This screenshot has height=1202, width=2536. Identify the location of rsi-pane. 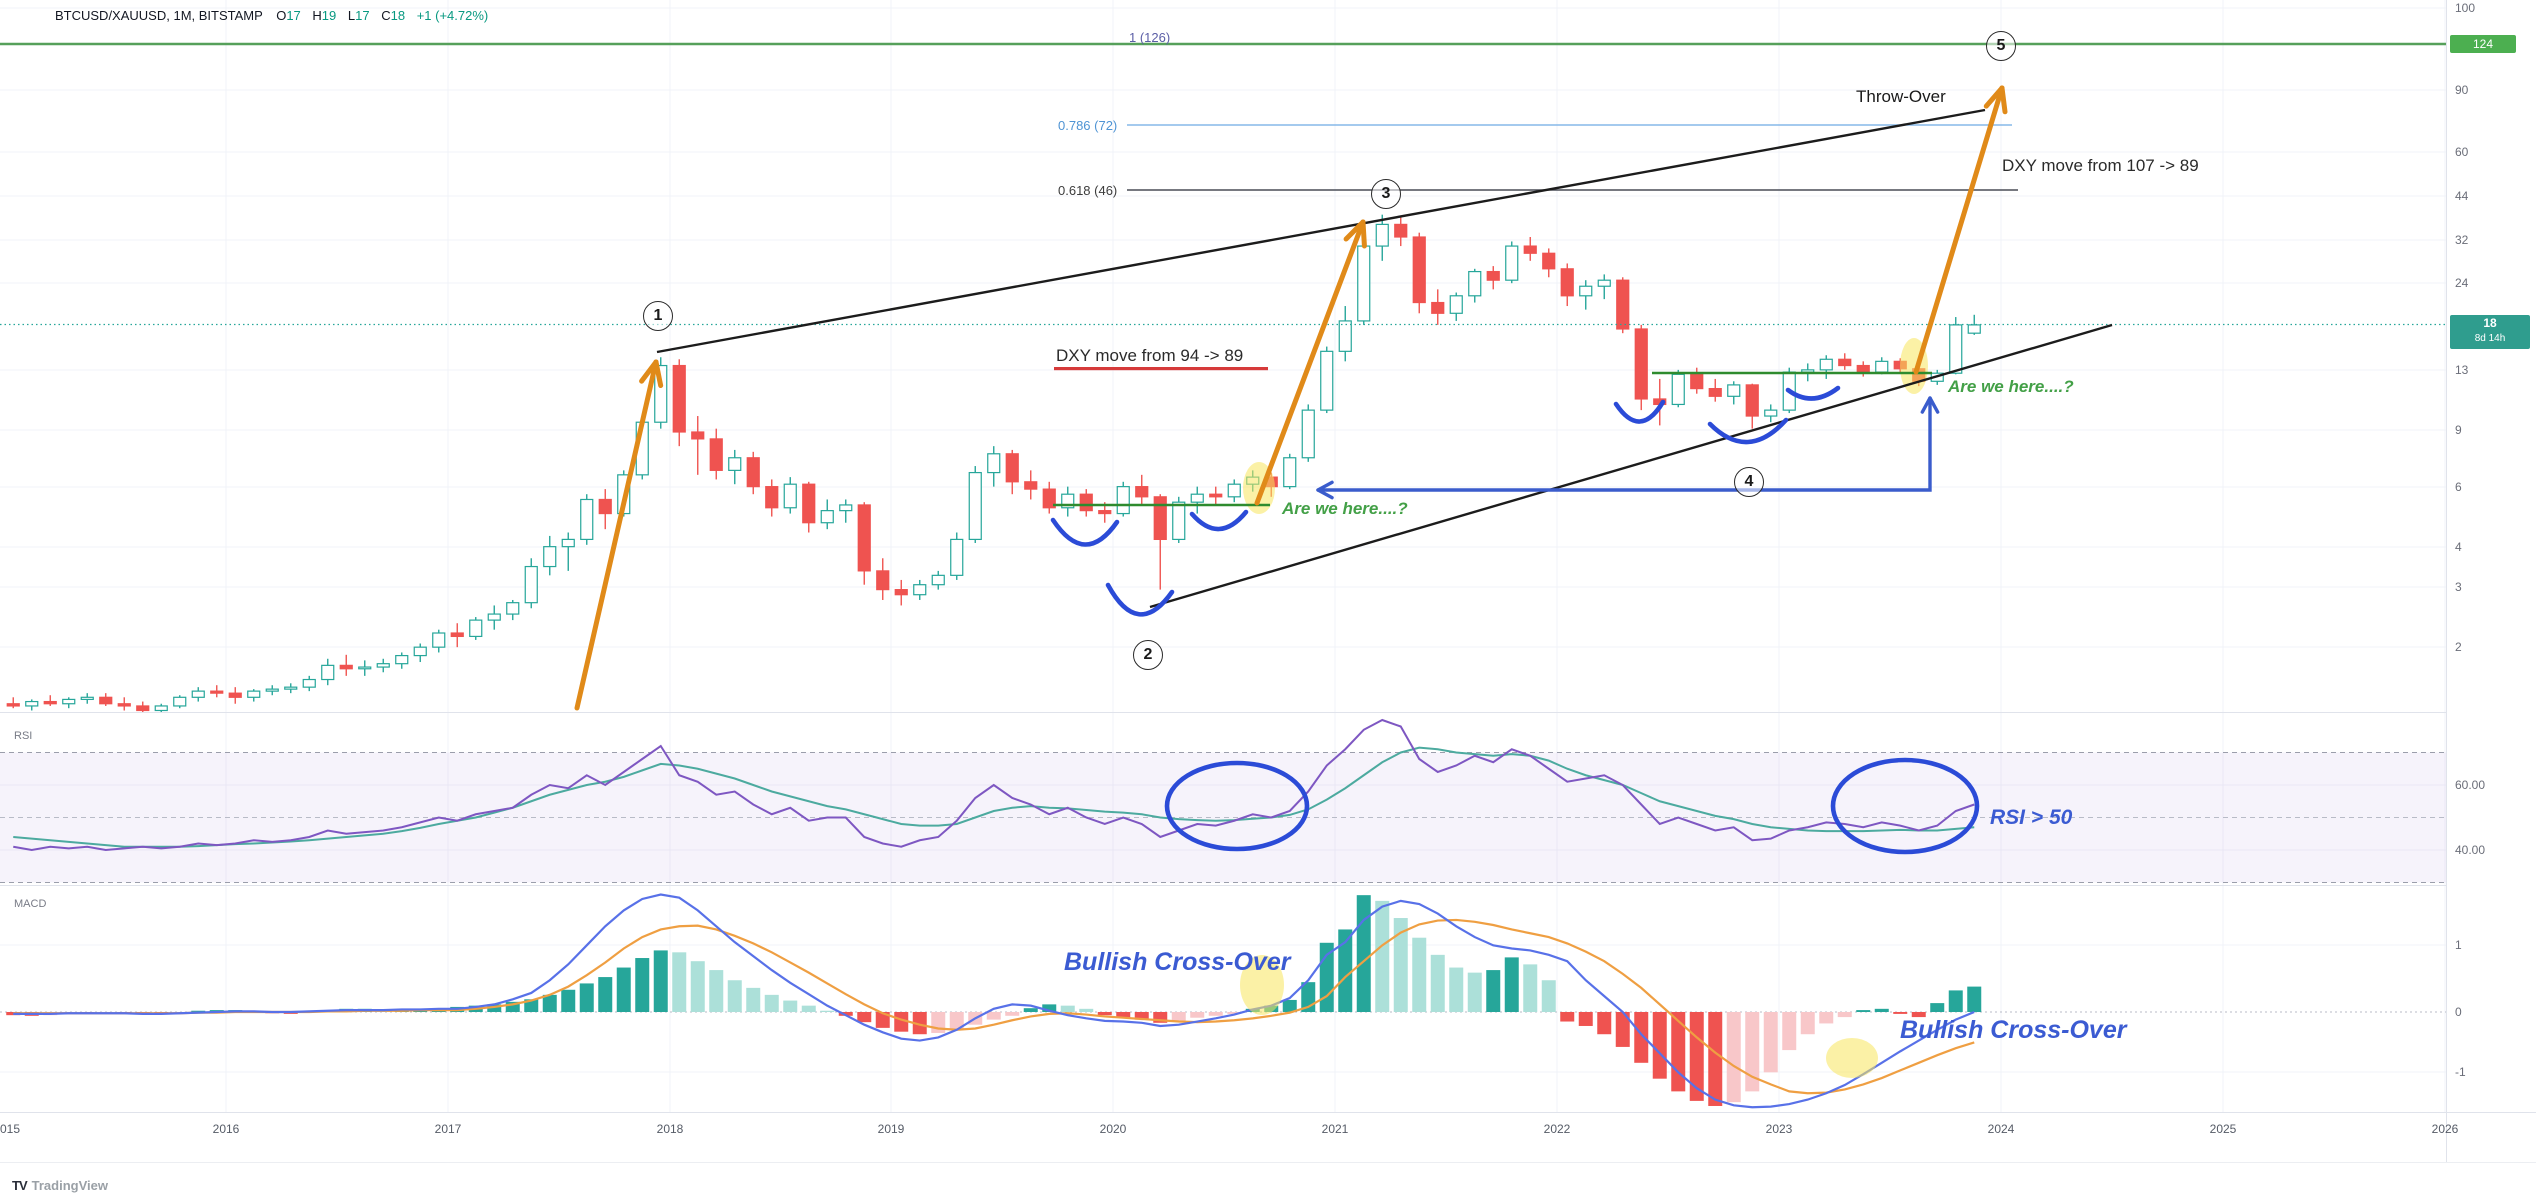
(1223, 798).